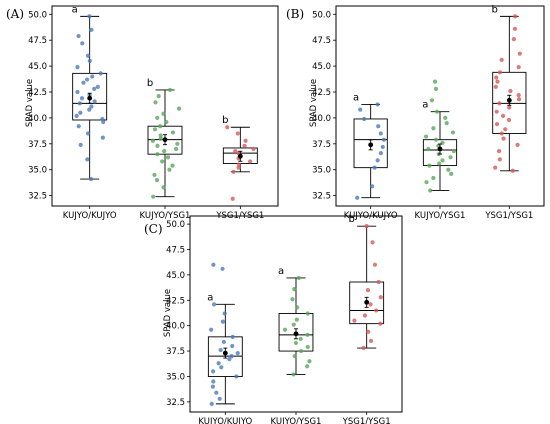 The width and height of the screenshot is (550, 424). What do you see at coordinates (15, 14) in the screenshot?
I see `panel-label: (A)` at bounding box center [15, 14].